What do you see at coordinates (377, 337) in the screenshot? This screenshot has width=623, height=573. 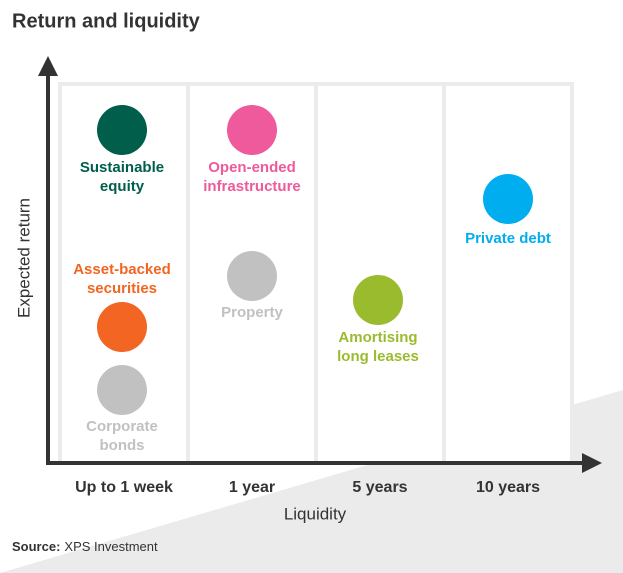 I see `item-label: Amortising` at bounding box center [377, 337].